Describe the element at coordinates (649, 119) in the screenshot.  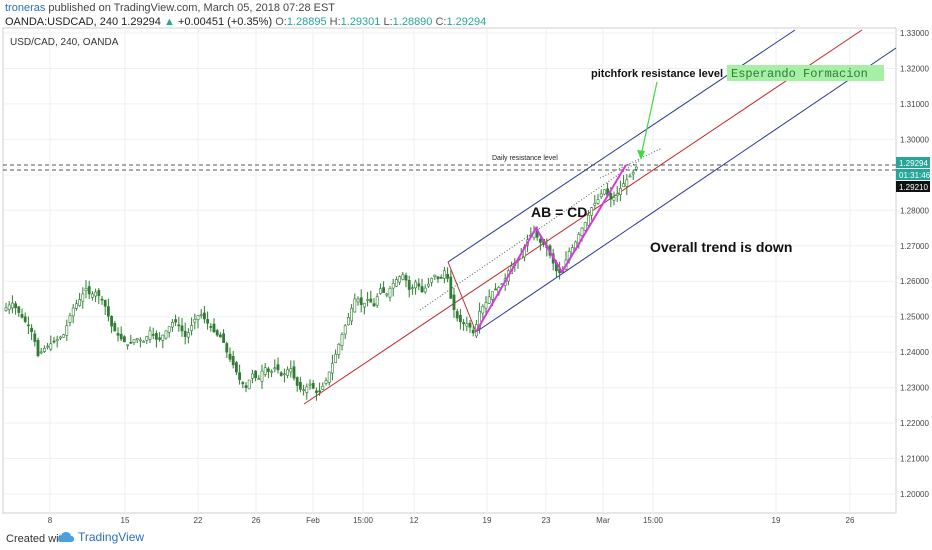
I see `arrow-shaft` at that location.